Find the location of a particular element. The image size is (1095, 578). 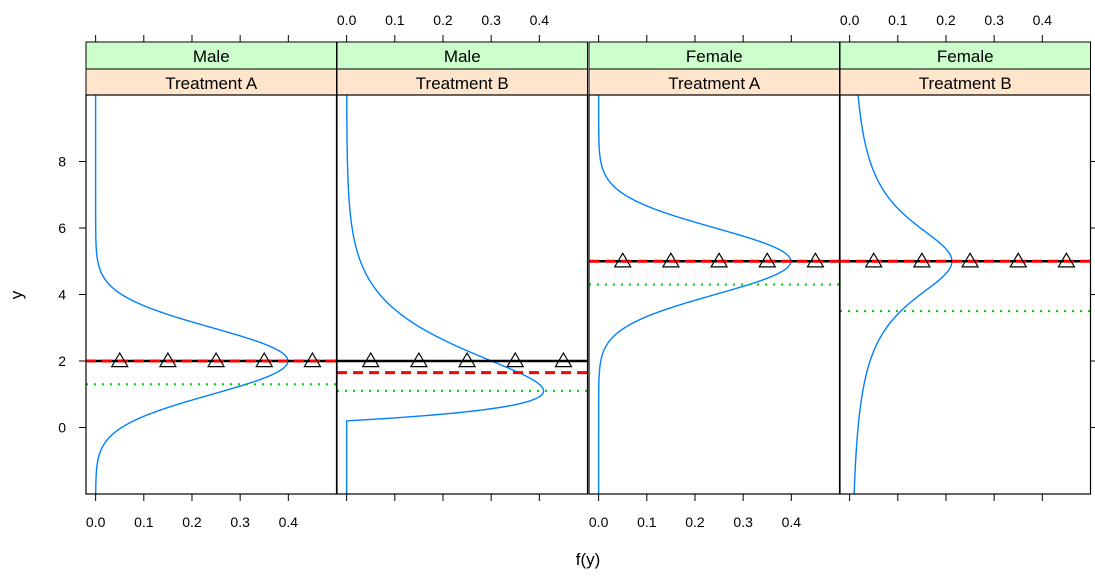

y-tick-label: 6 is located at coordinates (62, 228).